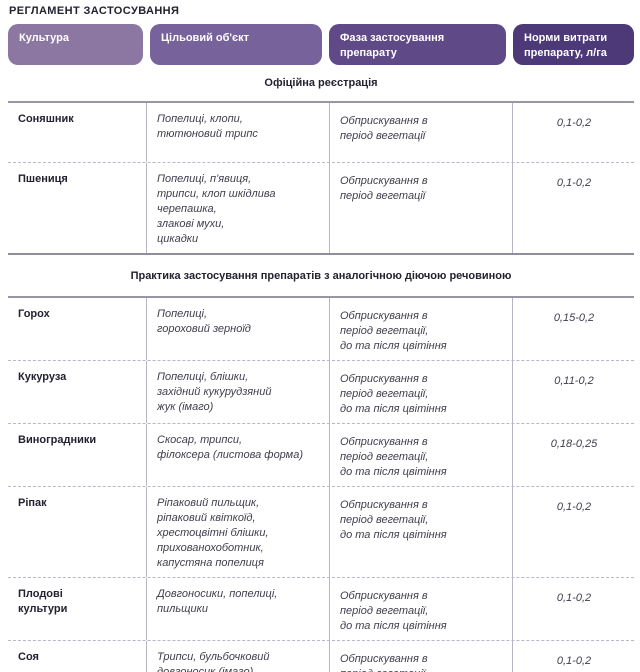 The image size is (640, 672). I want to click on crop-cell: Пшениця, so click(77, 208).